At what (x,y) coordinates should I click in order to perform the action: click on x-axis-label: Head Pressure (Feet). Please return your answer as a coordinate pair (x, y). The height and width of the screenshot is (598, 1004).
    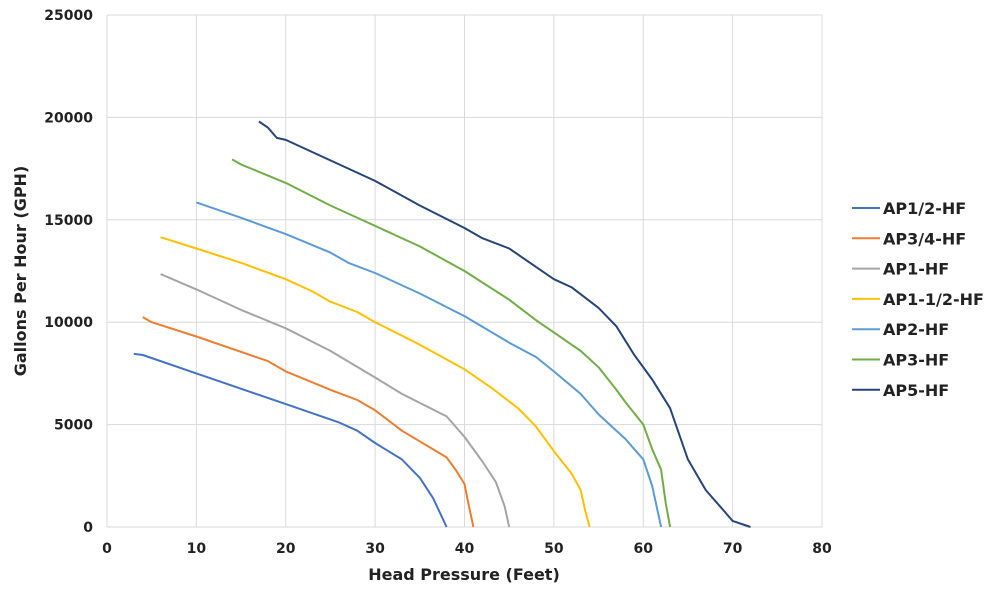
    Looking at the image, I should click on (464, 574).